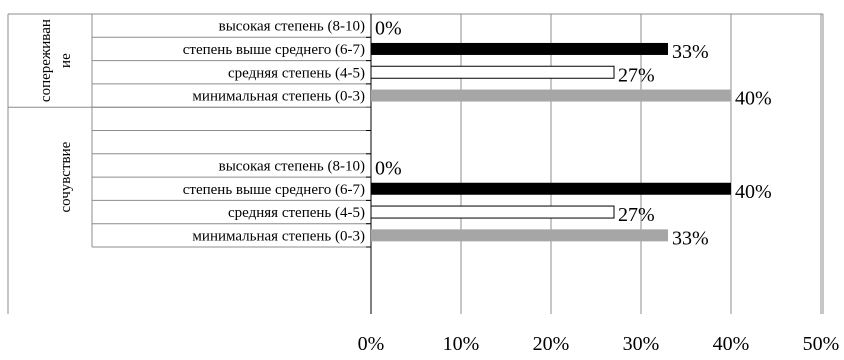 The width and height of the screenshot is (844, 360). Describe the element at coordinates (46, 60) in the screenshot. I see `group-label: сопереживан` at that location.